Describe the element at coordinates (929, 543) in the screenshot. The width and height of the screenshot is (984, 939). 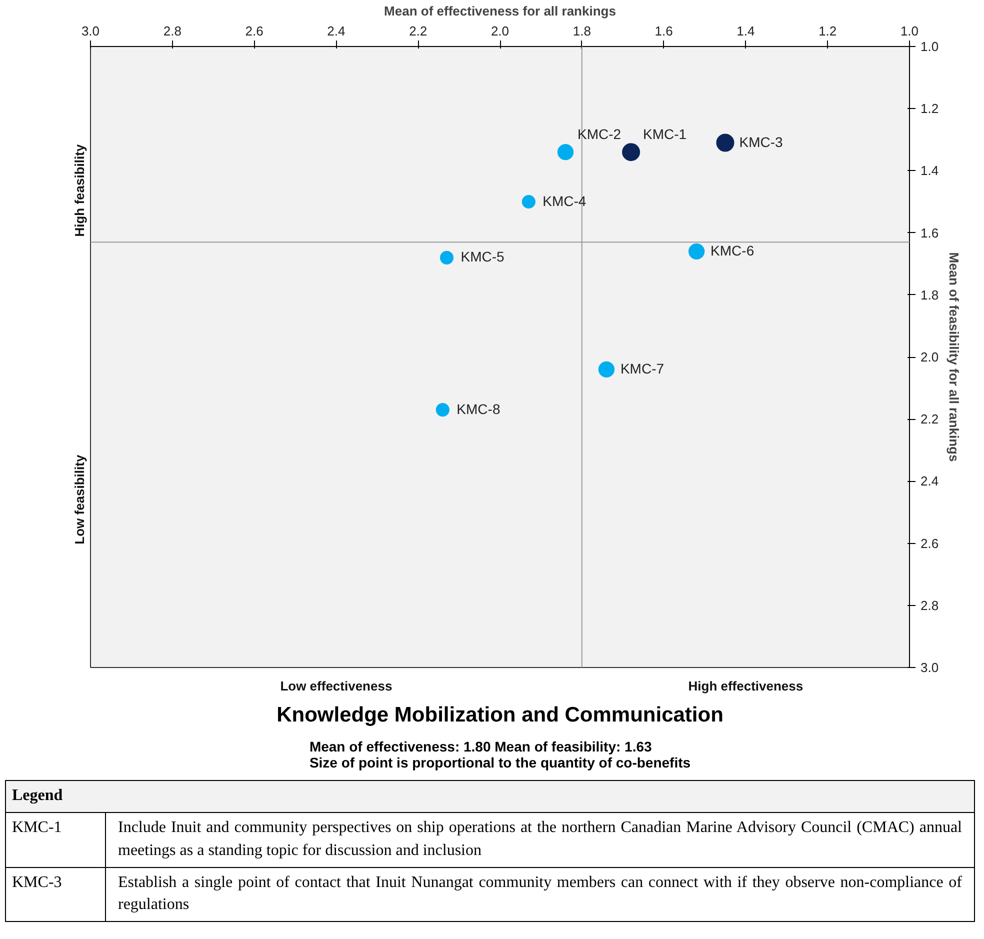
I see `y-tick-label: 2.6` at that location.